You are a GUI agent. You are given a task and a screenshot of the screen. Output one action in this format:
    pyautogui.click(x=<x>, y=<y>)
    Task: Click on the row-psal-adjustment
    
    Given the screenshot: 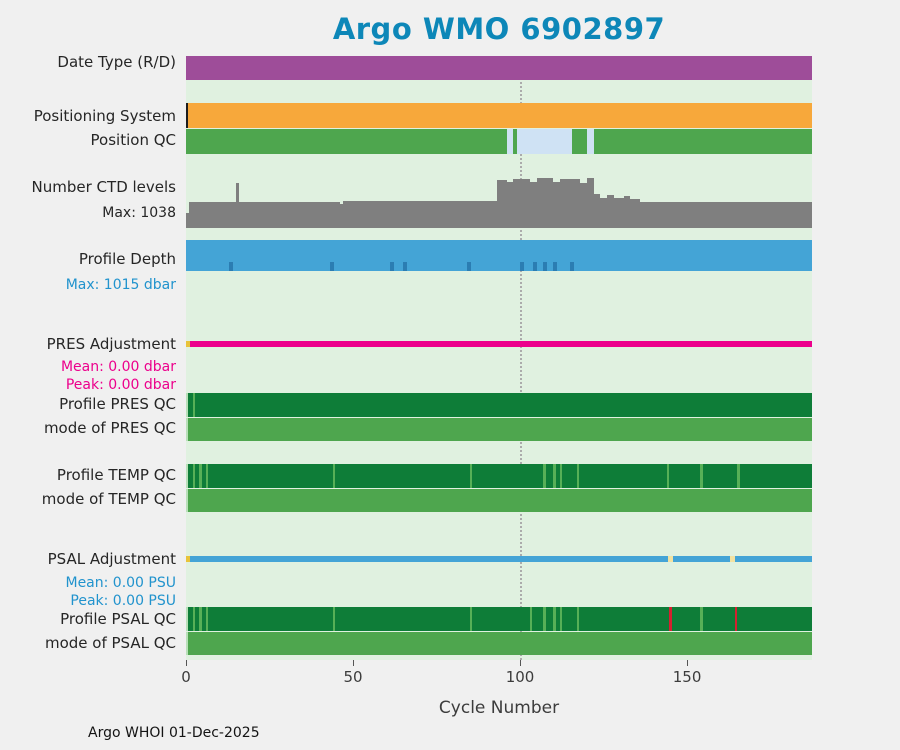 What is the action you would take?
    pyautogui.click(x=499, y=559)
    